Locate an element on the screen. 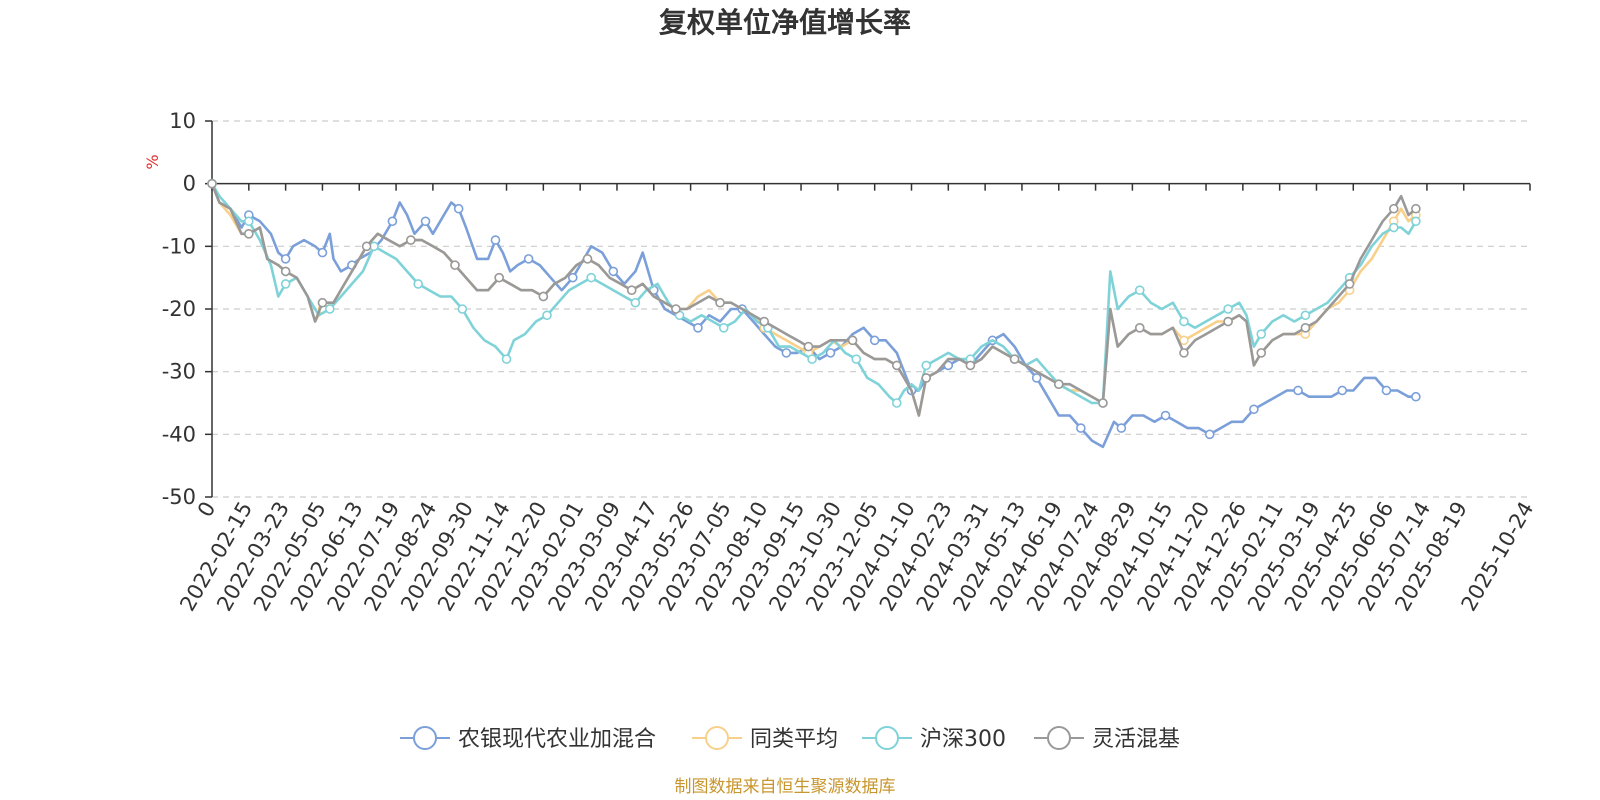  legend-item: 沪深300 is located at coordinates (934, 739).